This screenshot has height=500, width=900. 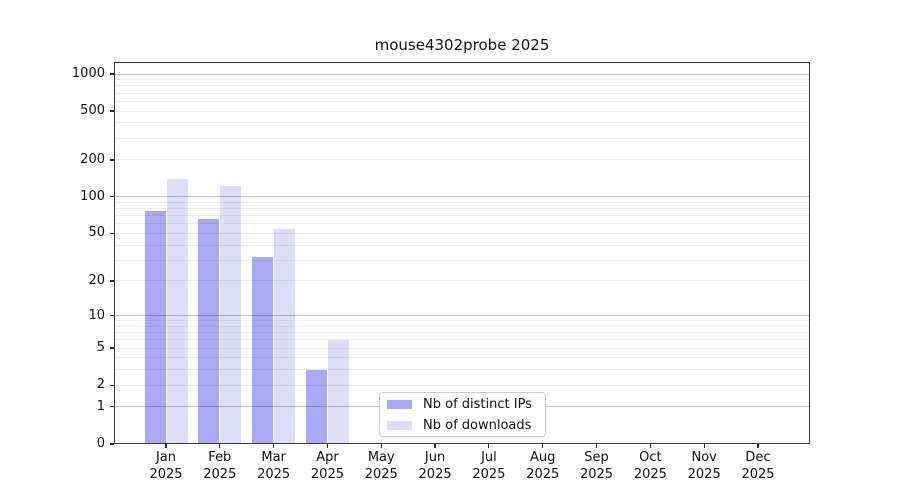 What do you see at coordinates (435, 466) in the screenshot?
I see `x-tick-label: Jun 2025` at bounding box center [435, 466].